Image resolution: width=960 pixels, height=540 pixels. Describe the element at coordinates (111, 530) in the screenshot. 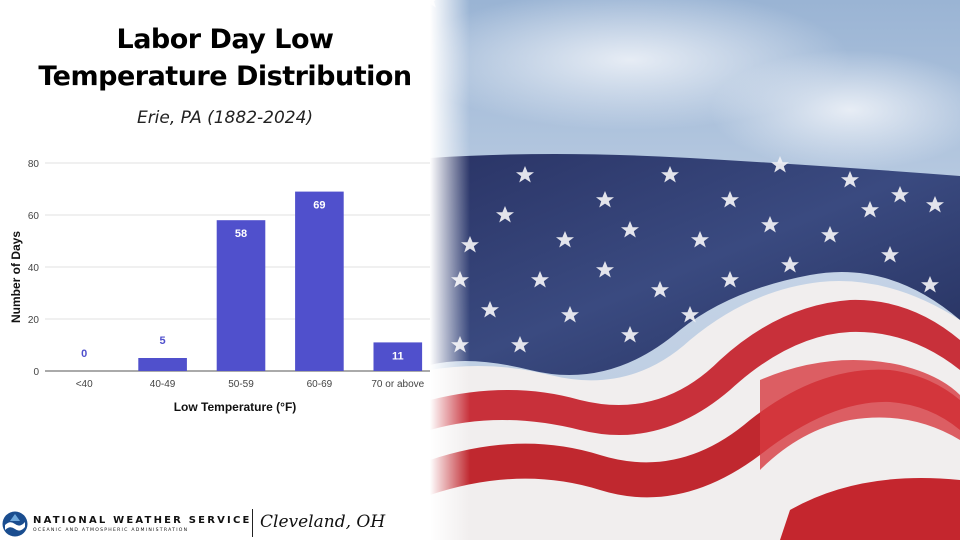

I see `agency-subtitle: OCEANIC AND ATMOSPHERIC ADMINISTRATION` at that location.